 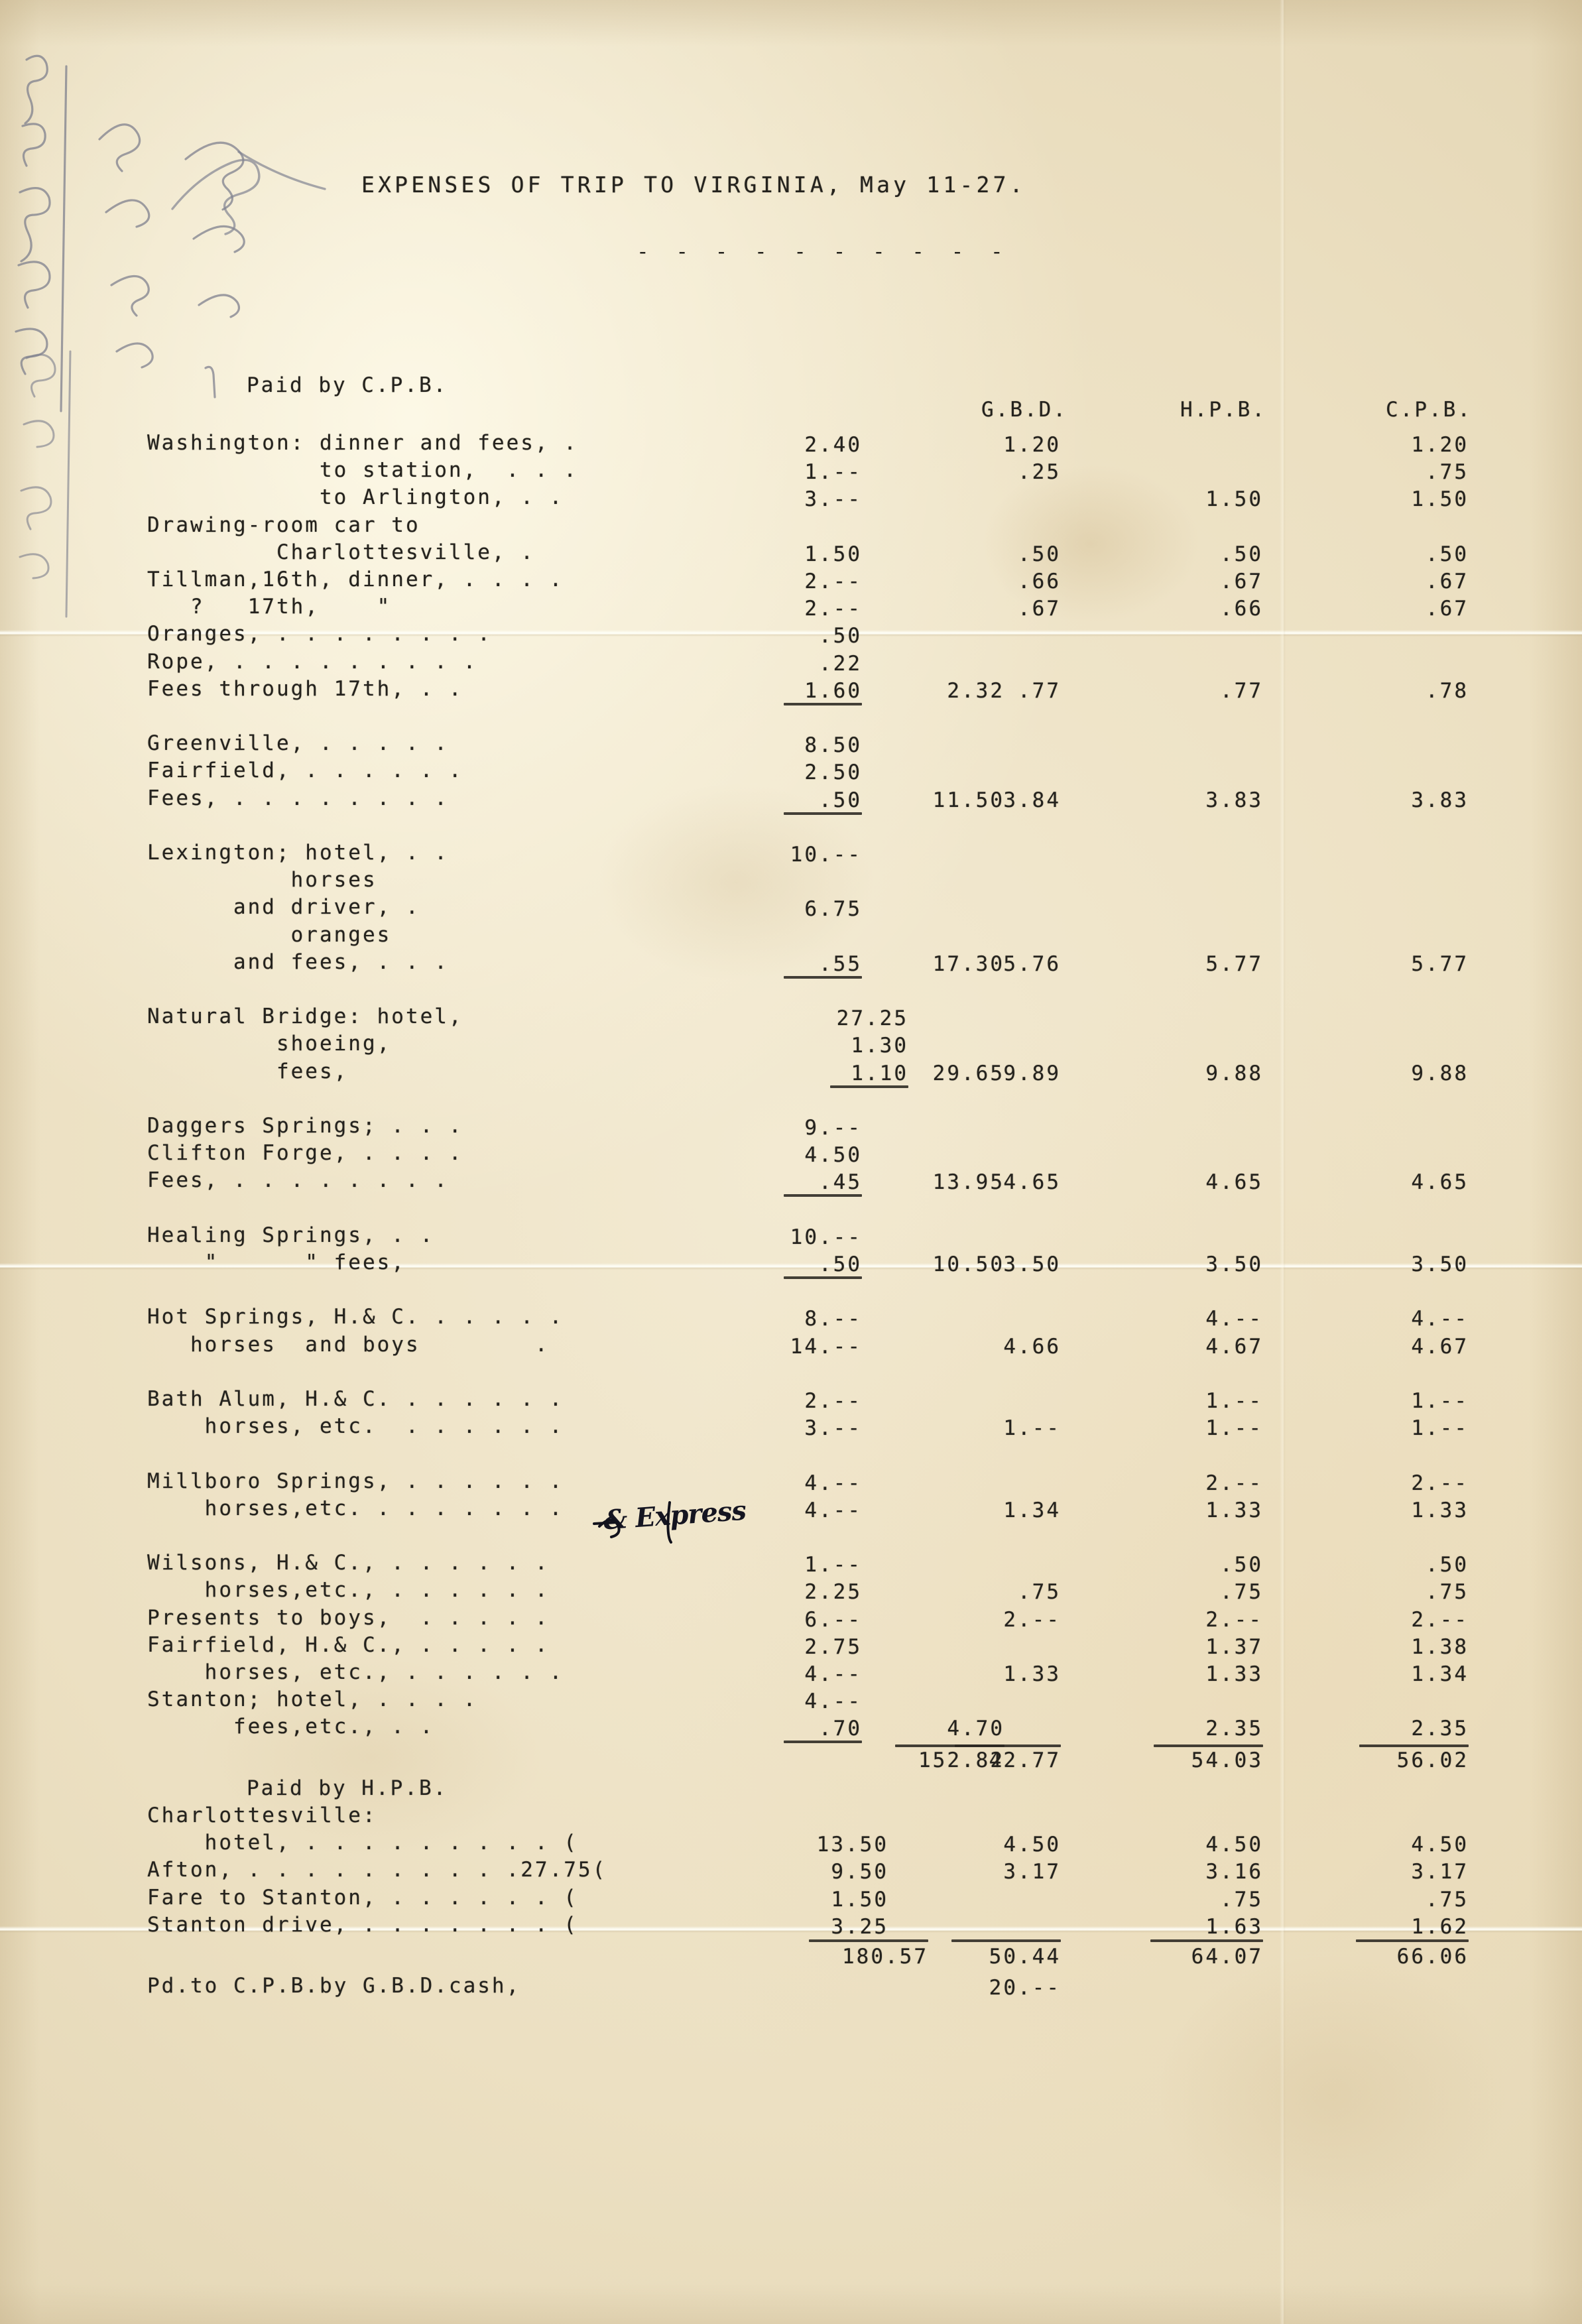 What do you see at coordinates (1440, 1264) in the screenshot?
I see `row-amount-cpb: 3.50` at bounding box center [1440, 1264].